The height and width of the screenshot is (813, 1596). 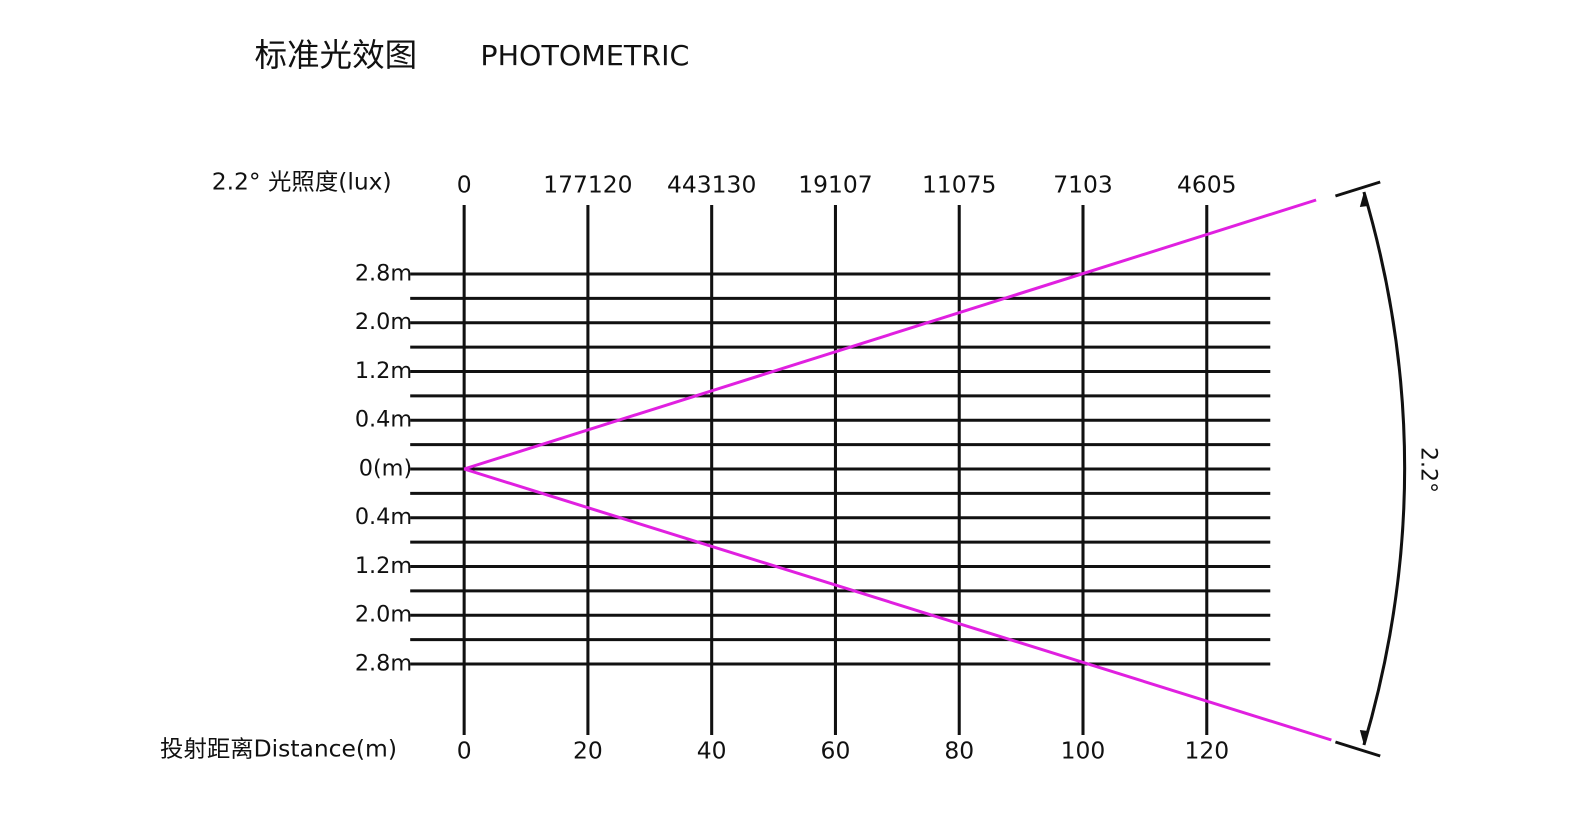 What do you see at coordinates (836, 751) in the screenshot?
I see `distance: 60` at bounding box center [836, 751].